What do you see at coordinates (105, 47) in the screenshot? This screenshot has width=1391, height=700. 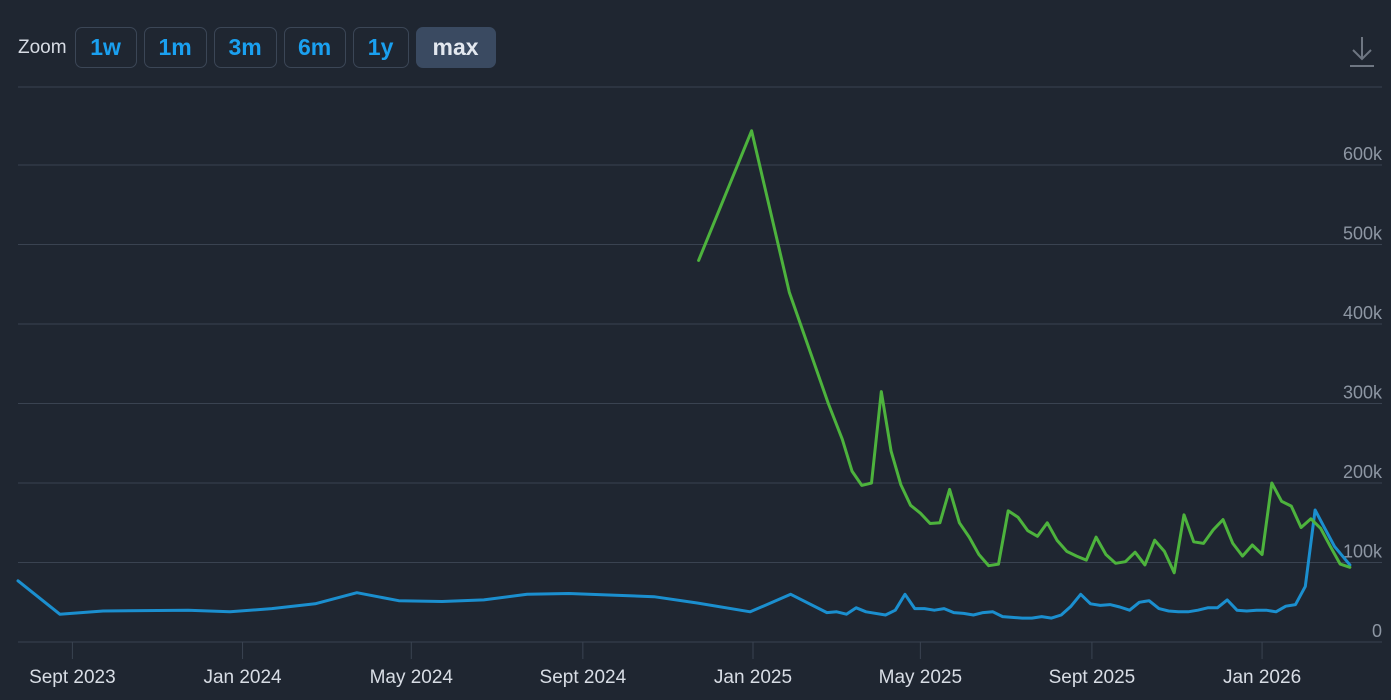 I see `zoom-1w-button: 1w` at bounding box center [105, 47].